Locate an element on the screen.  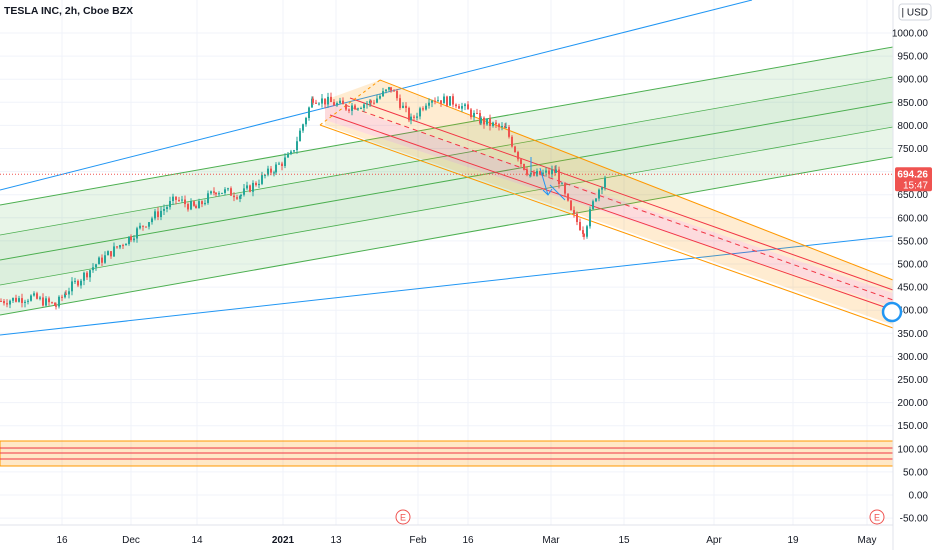
pitchfork-handle-line is located at coordinates (350, 102).